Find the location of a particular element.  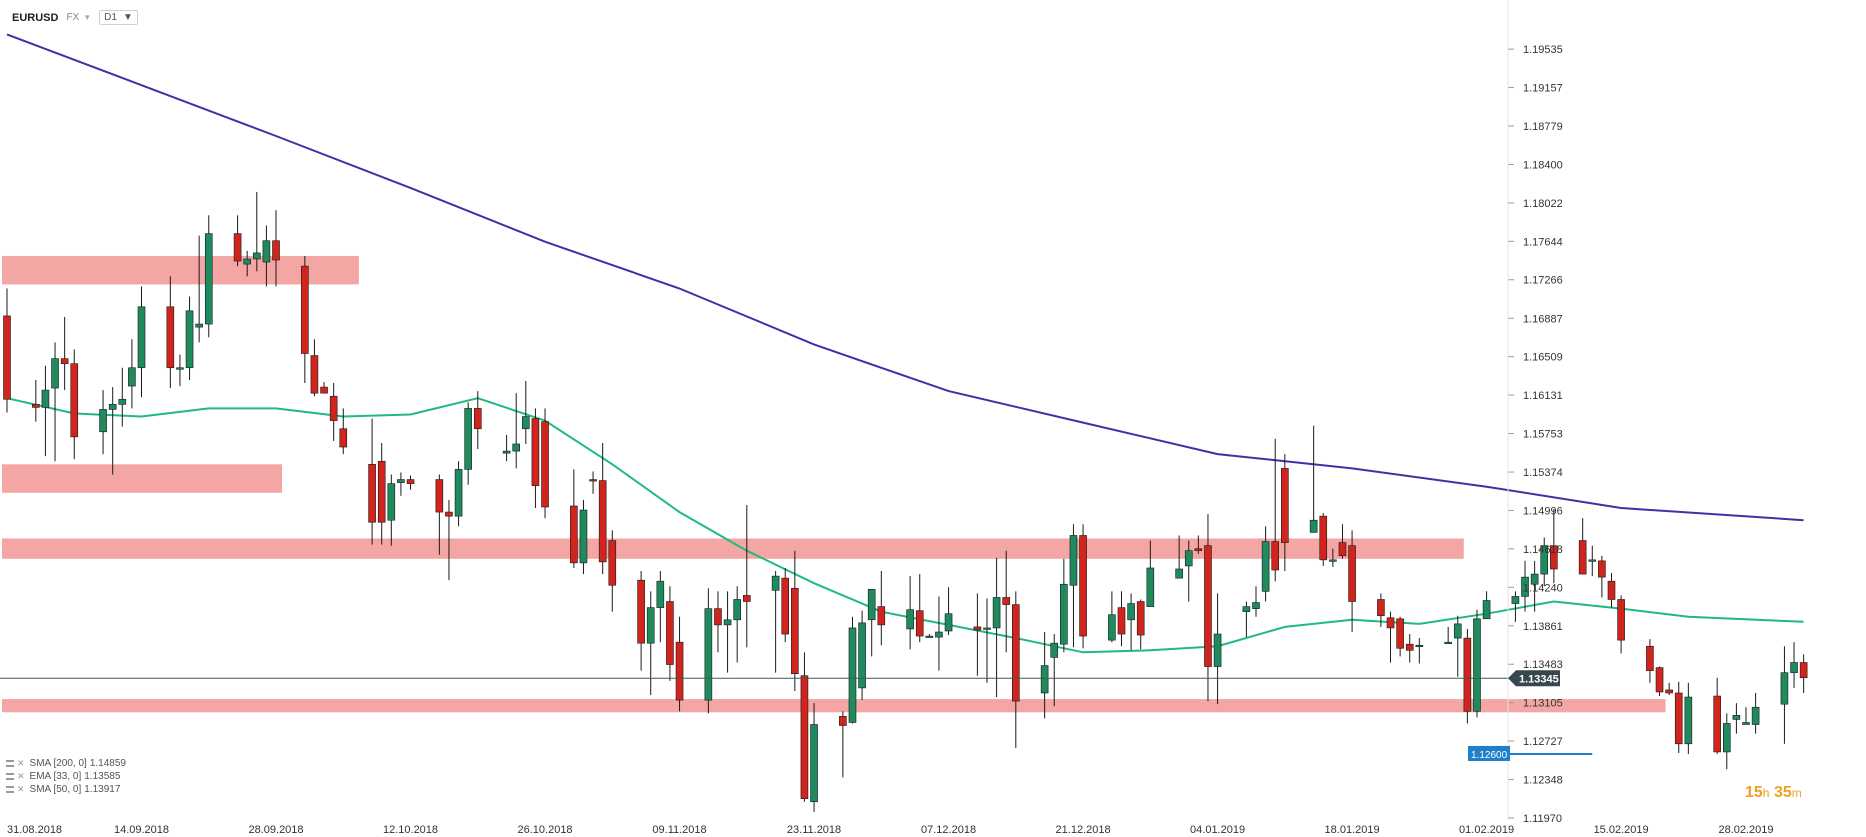

close-icon: ✕ is located at coordinates (21, 789).